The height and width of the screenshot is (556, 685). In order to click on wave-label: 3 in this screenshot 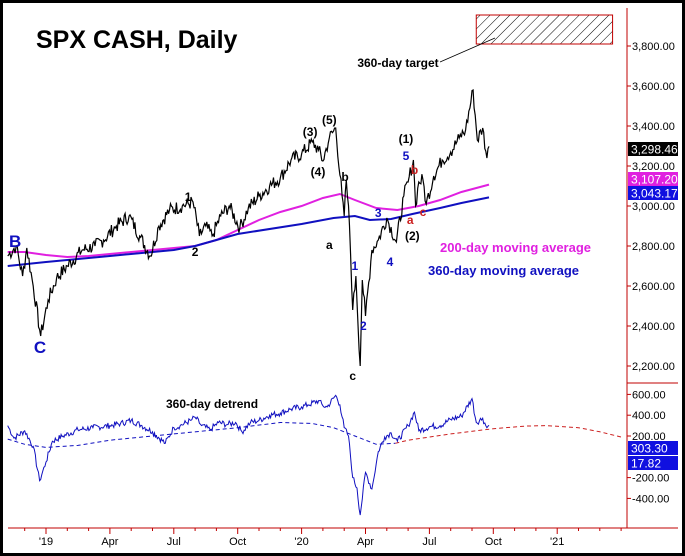, I will do `click(378, 213)`.